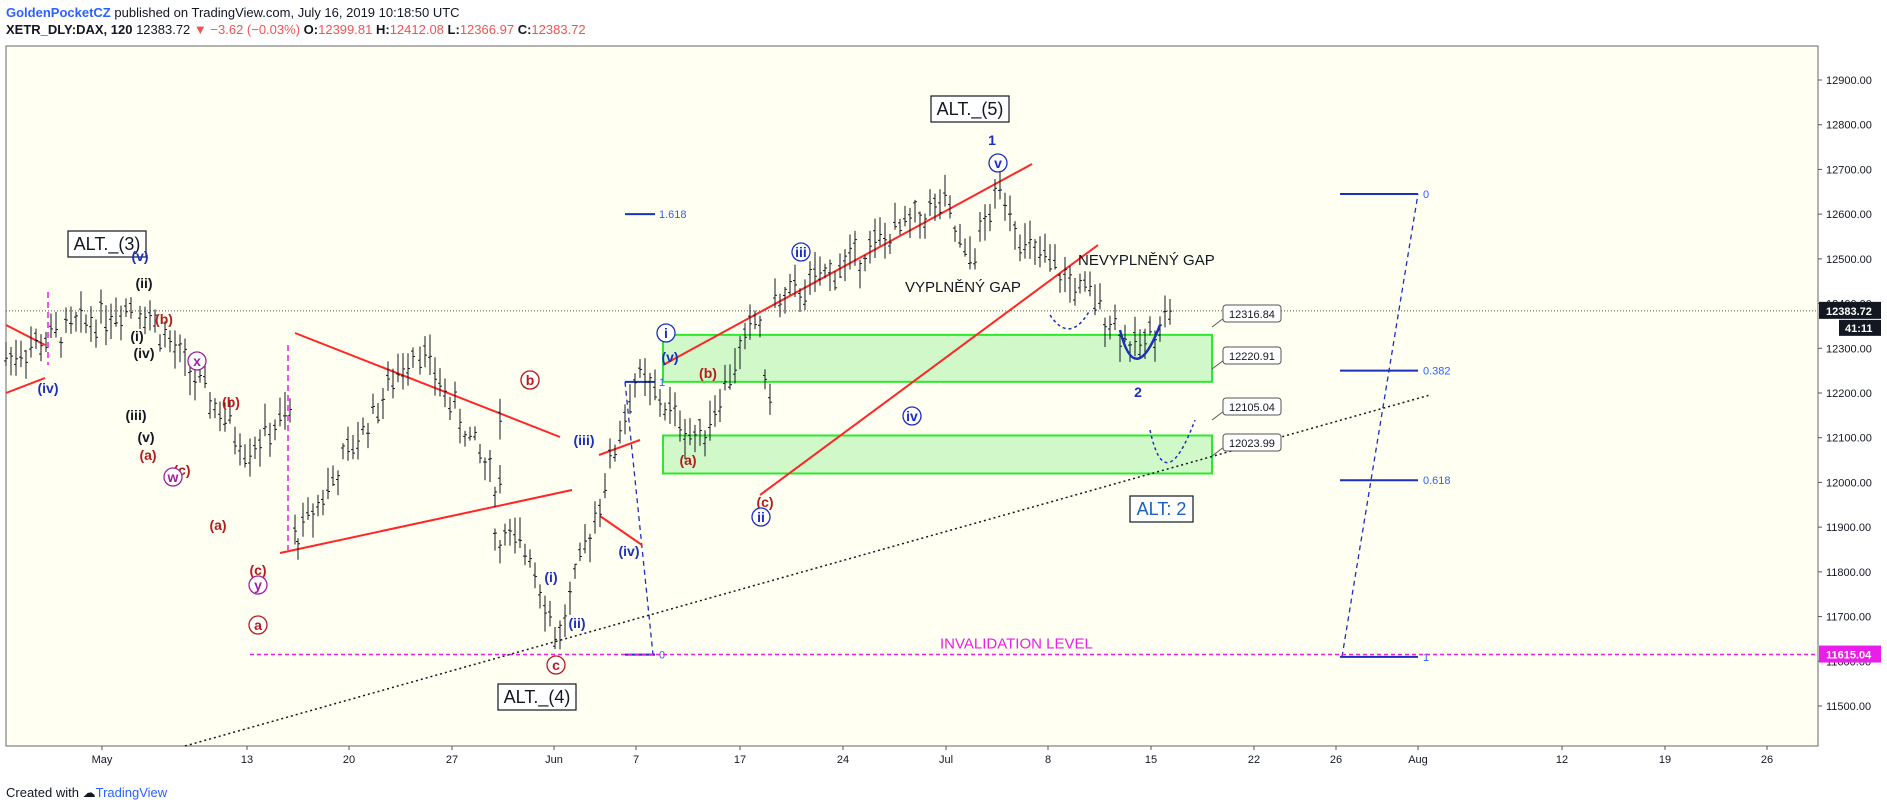 The image size is (1887, 812). What do you see at coordinates (58, 12) in the screenshot?
I see `author-link: GoldenPocketCZ` at bounding box center [58, 12].